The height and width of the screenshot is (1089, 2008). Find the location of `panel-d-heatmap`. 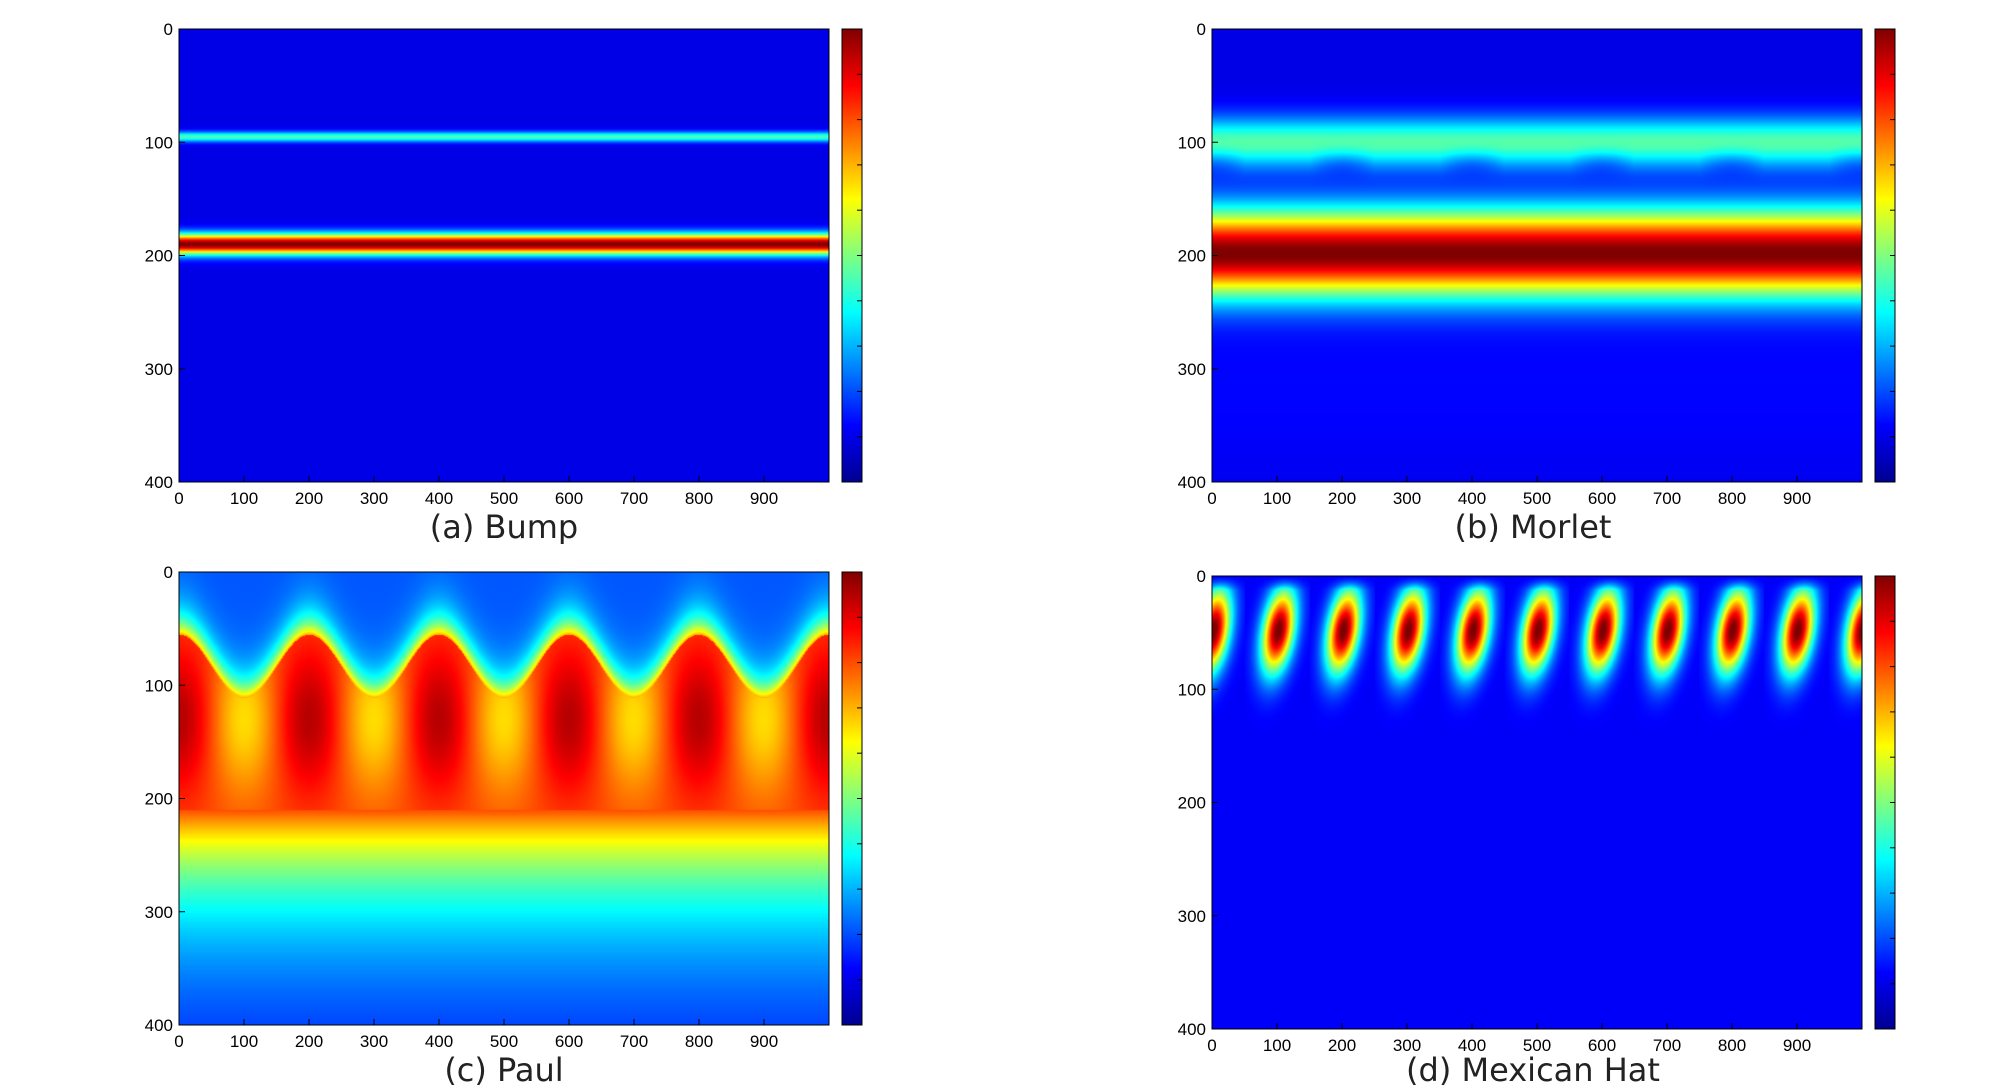

panel-d-heatmap is located at coordinates (1537, 802).